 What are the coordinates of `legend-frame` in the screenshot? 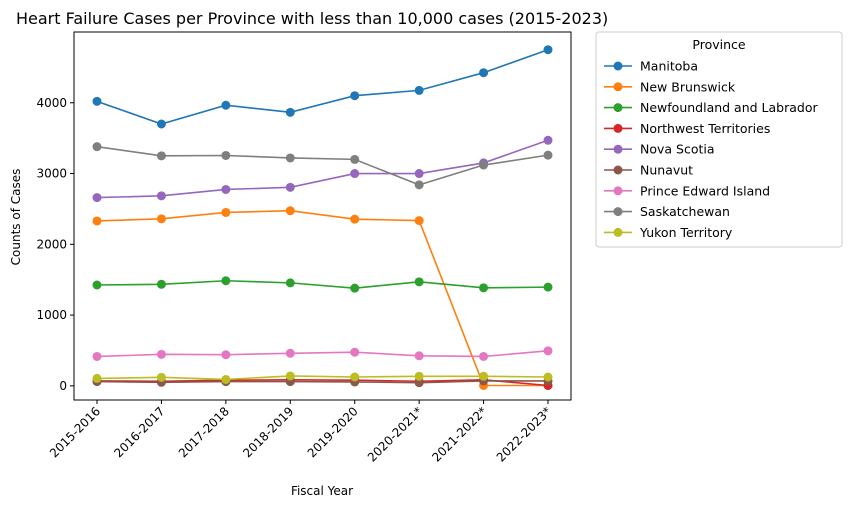 It's located at (719, 139).